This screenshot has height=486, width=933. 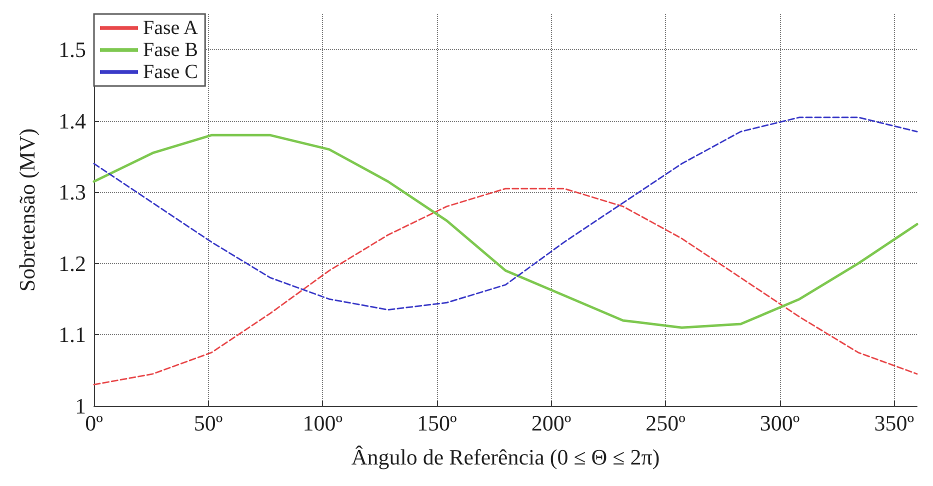 What do you see at coordinates (72, 192) in the screenshot?
I see `y-tick-label: 1.3` at bounding box center [72, 192].